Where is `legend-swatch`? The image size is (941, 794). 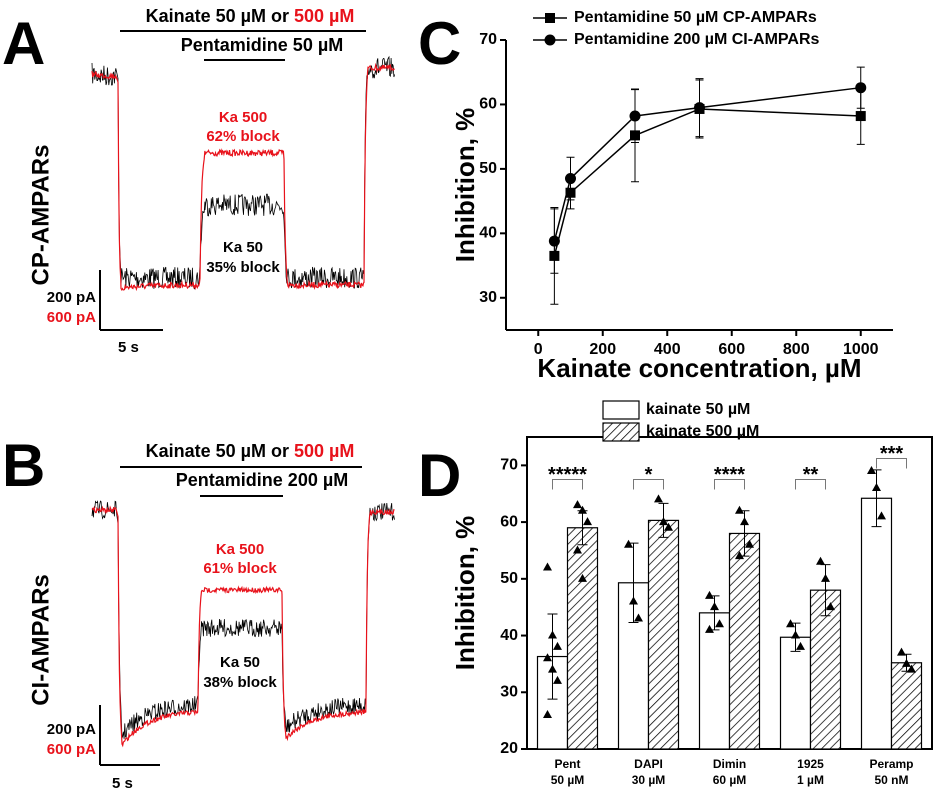
legend-swatch is located at coordinates (621, 410).